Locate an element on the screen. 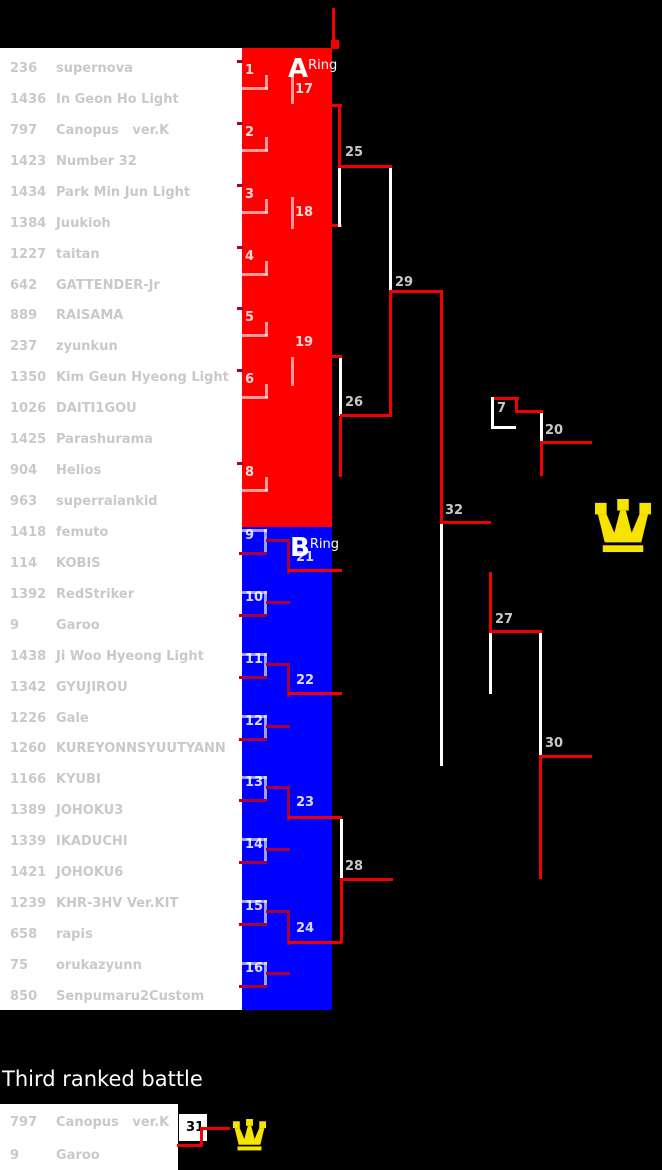  entrant-id: 9 is located at coordinates (15, 625).